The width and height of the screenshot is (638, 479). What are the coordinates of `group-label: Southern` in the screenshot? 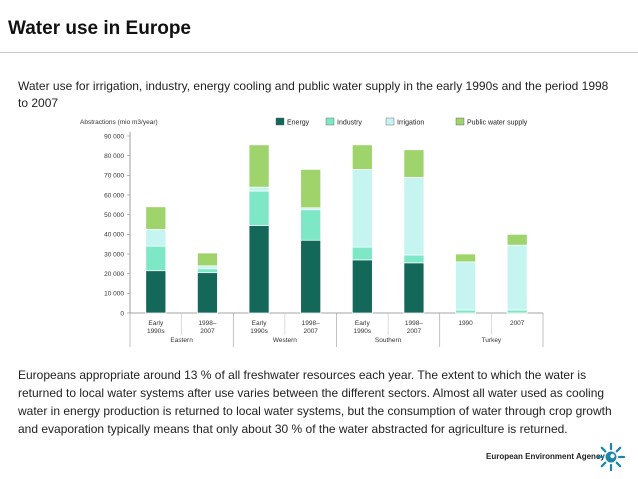 It's located at (388, 340).